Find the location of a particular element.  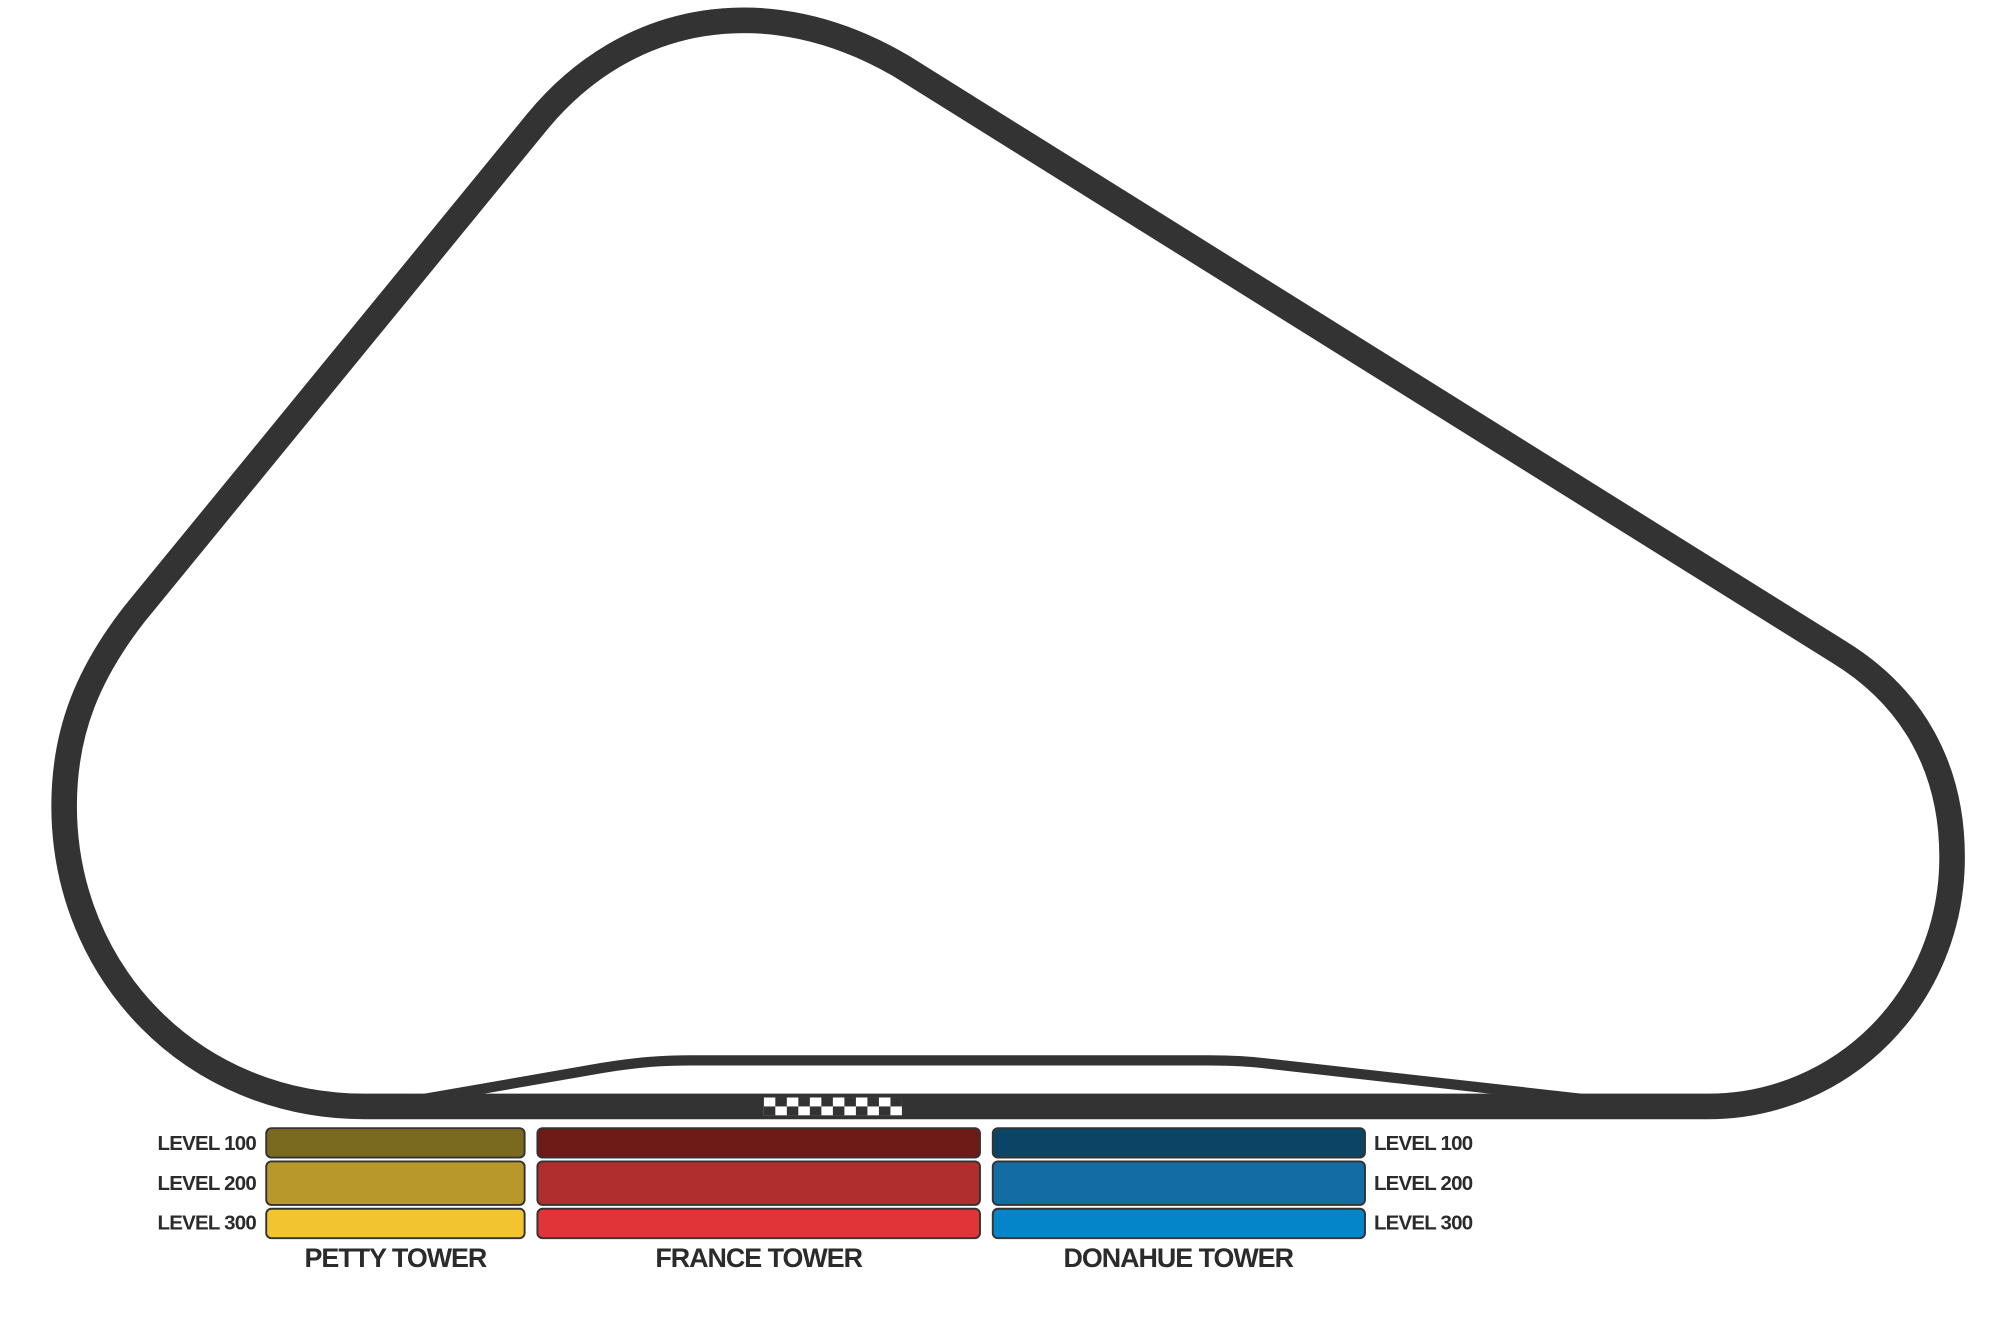

petty-tower-sections is located at coordinates (395, 1183).